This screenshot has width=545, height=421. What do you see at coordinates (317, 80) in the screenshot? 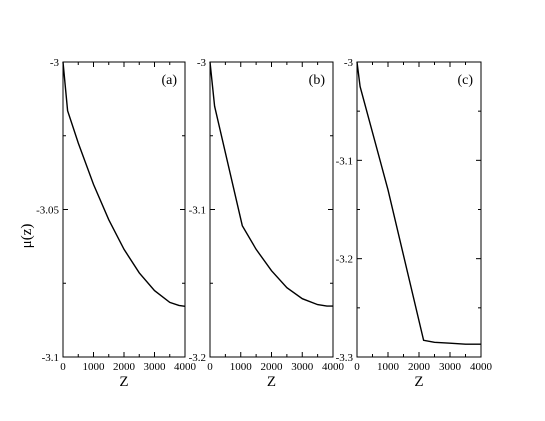
I see `panel-label: (b)` at bounding box center [317, 80].